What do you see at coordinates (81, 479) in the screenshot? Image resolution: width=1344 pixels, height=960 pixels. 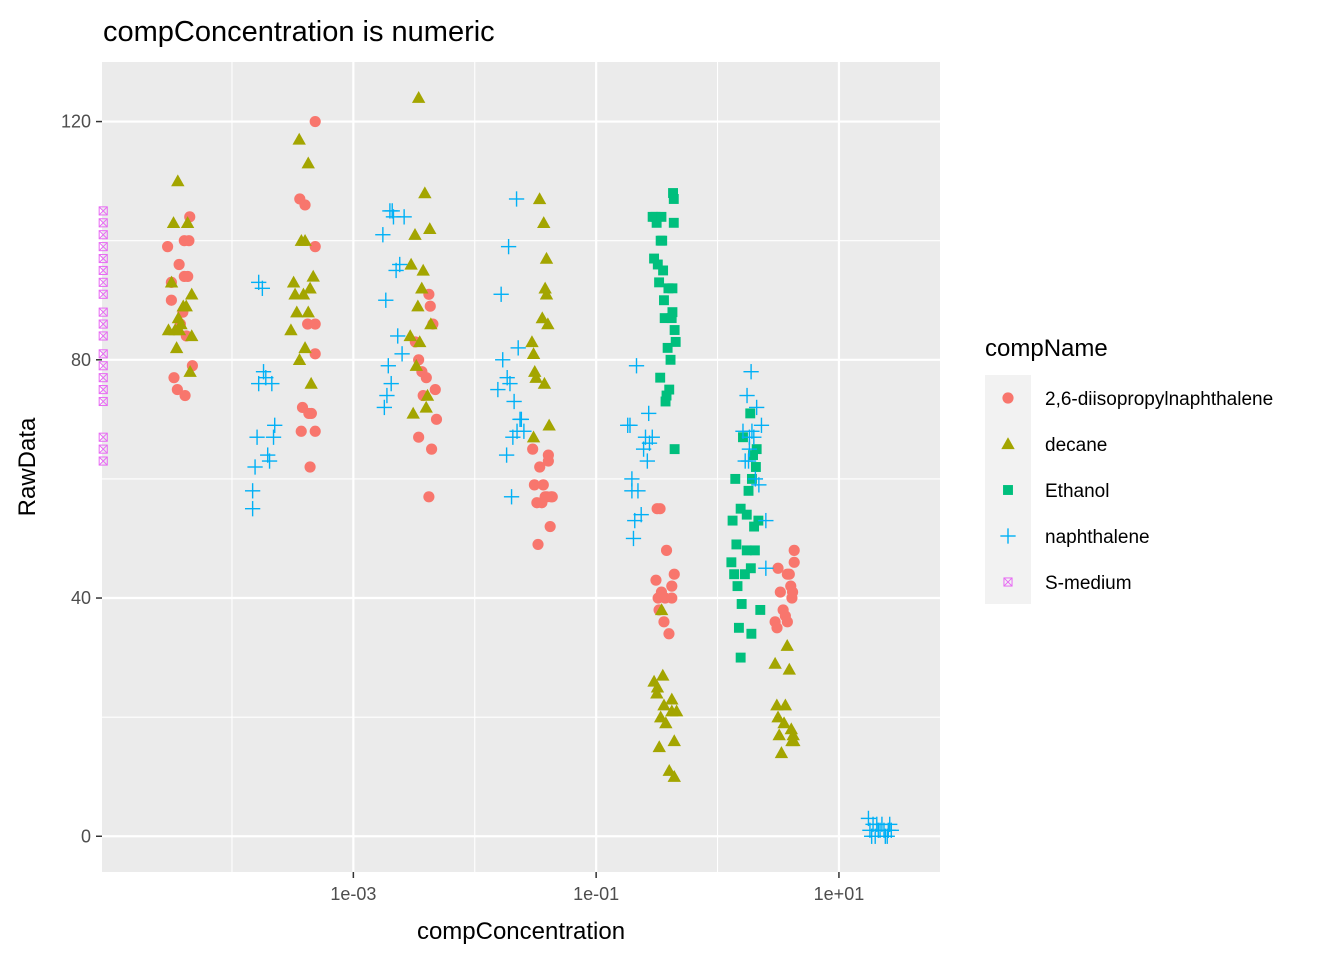 I see `y-axis: 0 40 80 120` at bounding box center [81, 479].